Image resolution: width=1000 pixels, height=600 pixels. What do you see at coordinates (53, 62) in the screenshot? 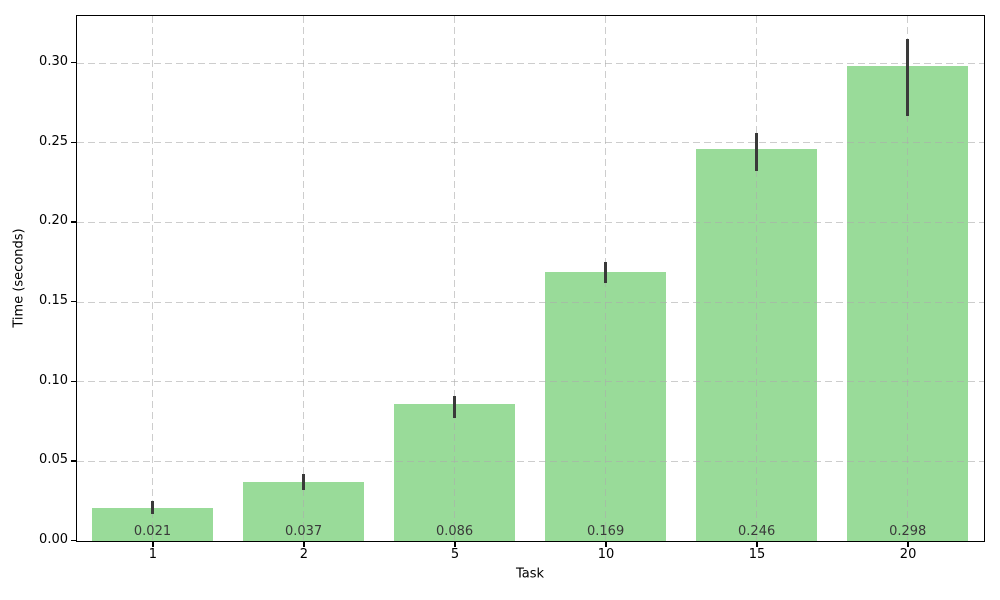
I see `y-tick-label: 0.30` at bounding box center [53, 62].